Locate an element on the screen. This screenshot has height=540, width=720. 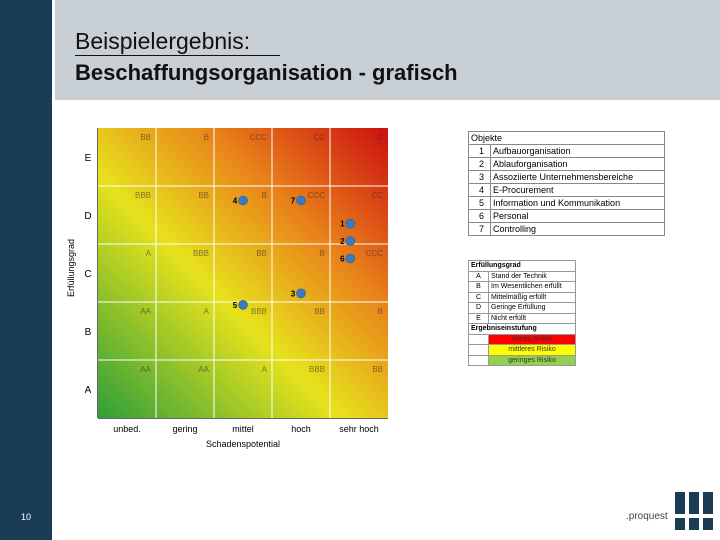
legend-rating-heading: Ergebniseinstufung is located at coordinates (522, 329).